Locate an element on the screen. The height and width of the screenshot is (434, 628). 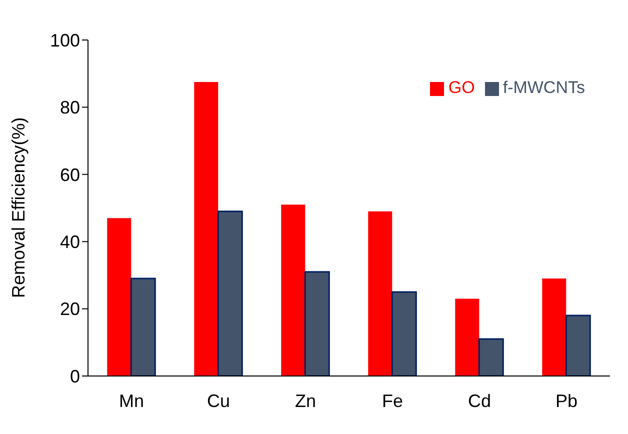
y-axis-title: Removal Efficiency(%) is located at coordinates (18, 207).